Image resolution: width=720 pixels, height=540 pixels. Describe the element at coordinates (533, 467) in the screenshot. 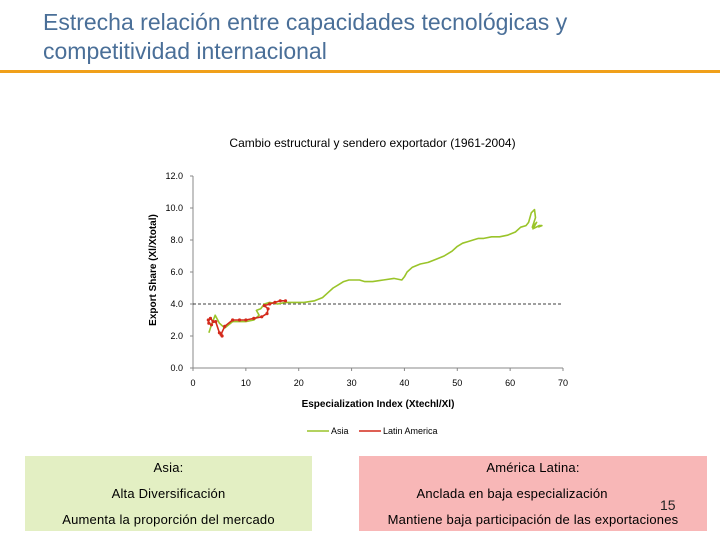

I see `latam-heading: América Latina:` at that location.